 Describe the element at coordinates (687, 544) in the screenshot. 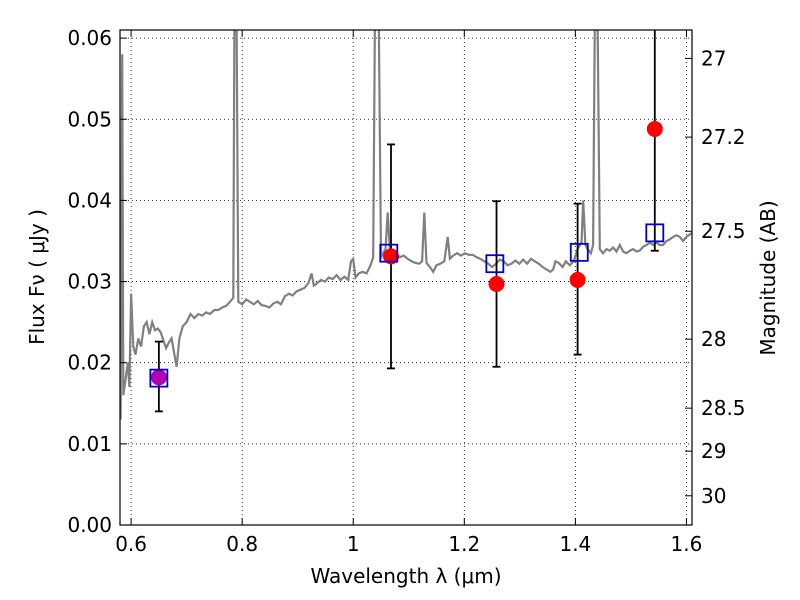

I see `x-tick-label: 1.6` at that location.